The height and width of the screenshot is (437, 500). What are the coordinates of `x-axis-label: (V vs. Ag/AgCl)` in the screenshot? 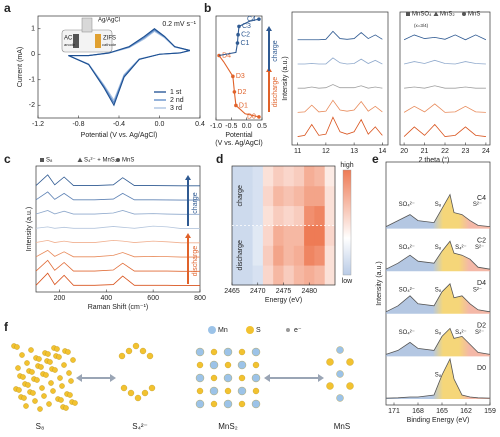 It's located at (238, 143).